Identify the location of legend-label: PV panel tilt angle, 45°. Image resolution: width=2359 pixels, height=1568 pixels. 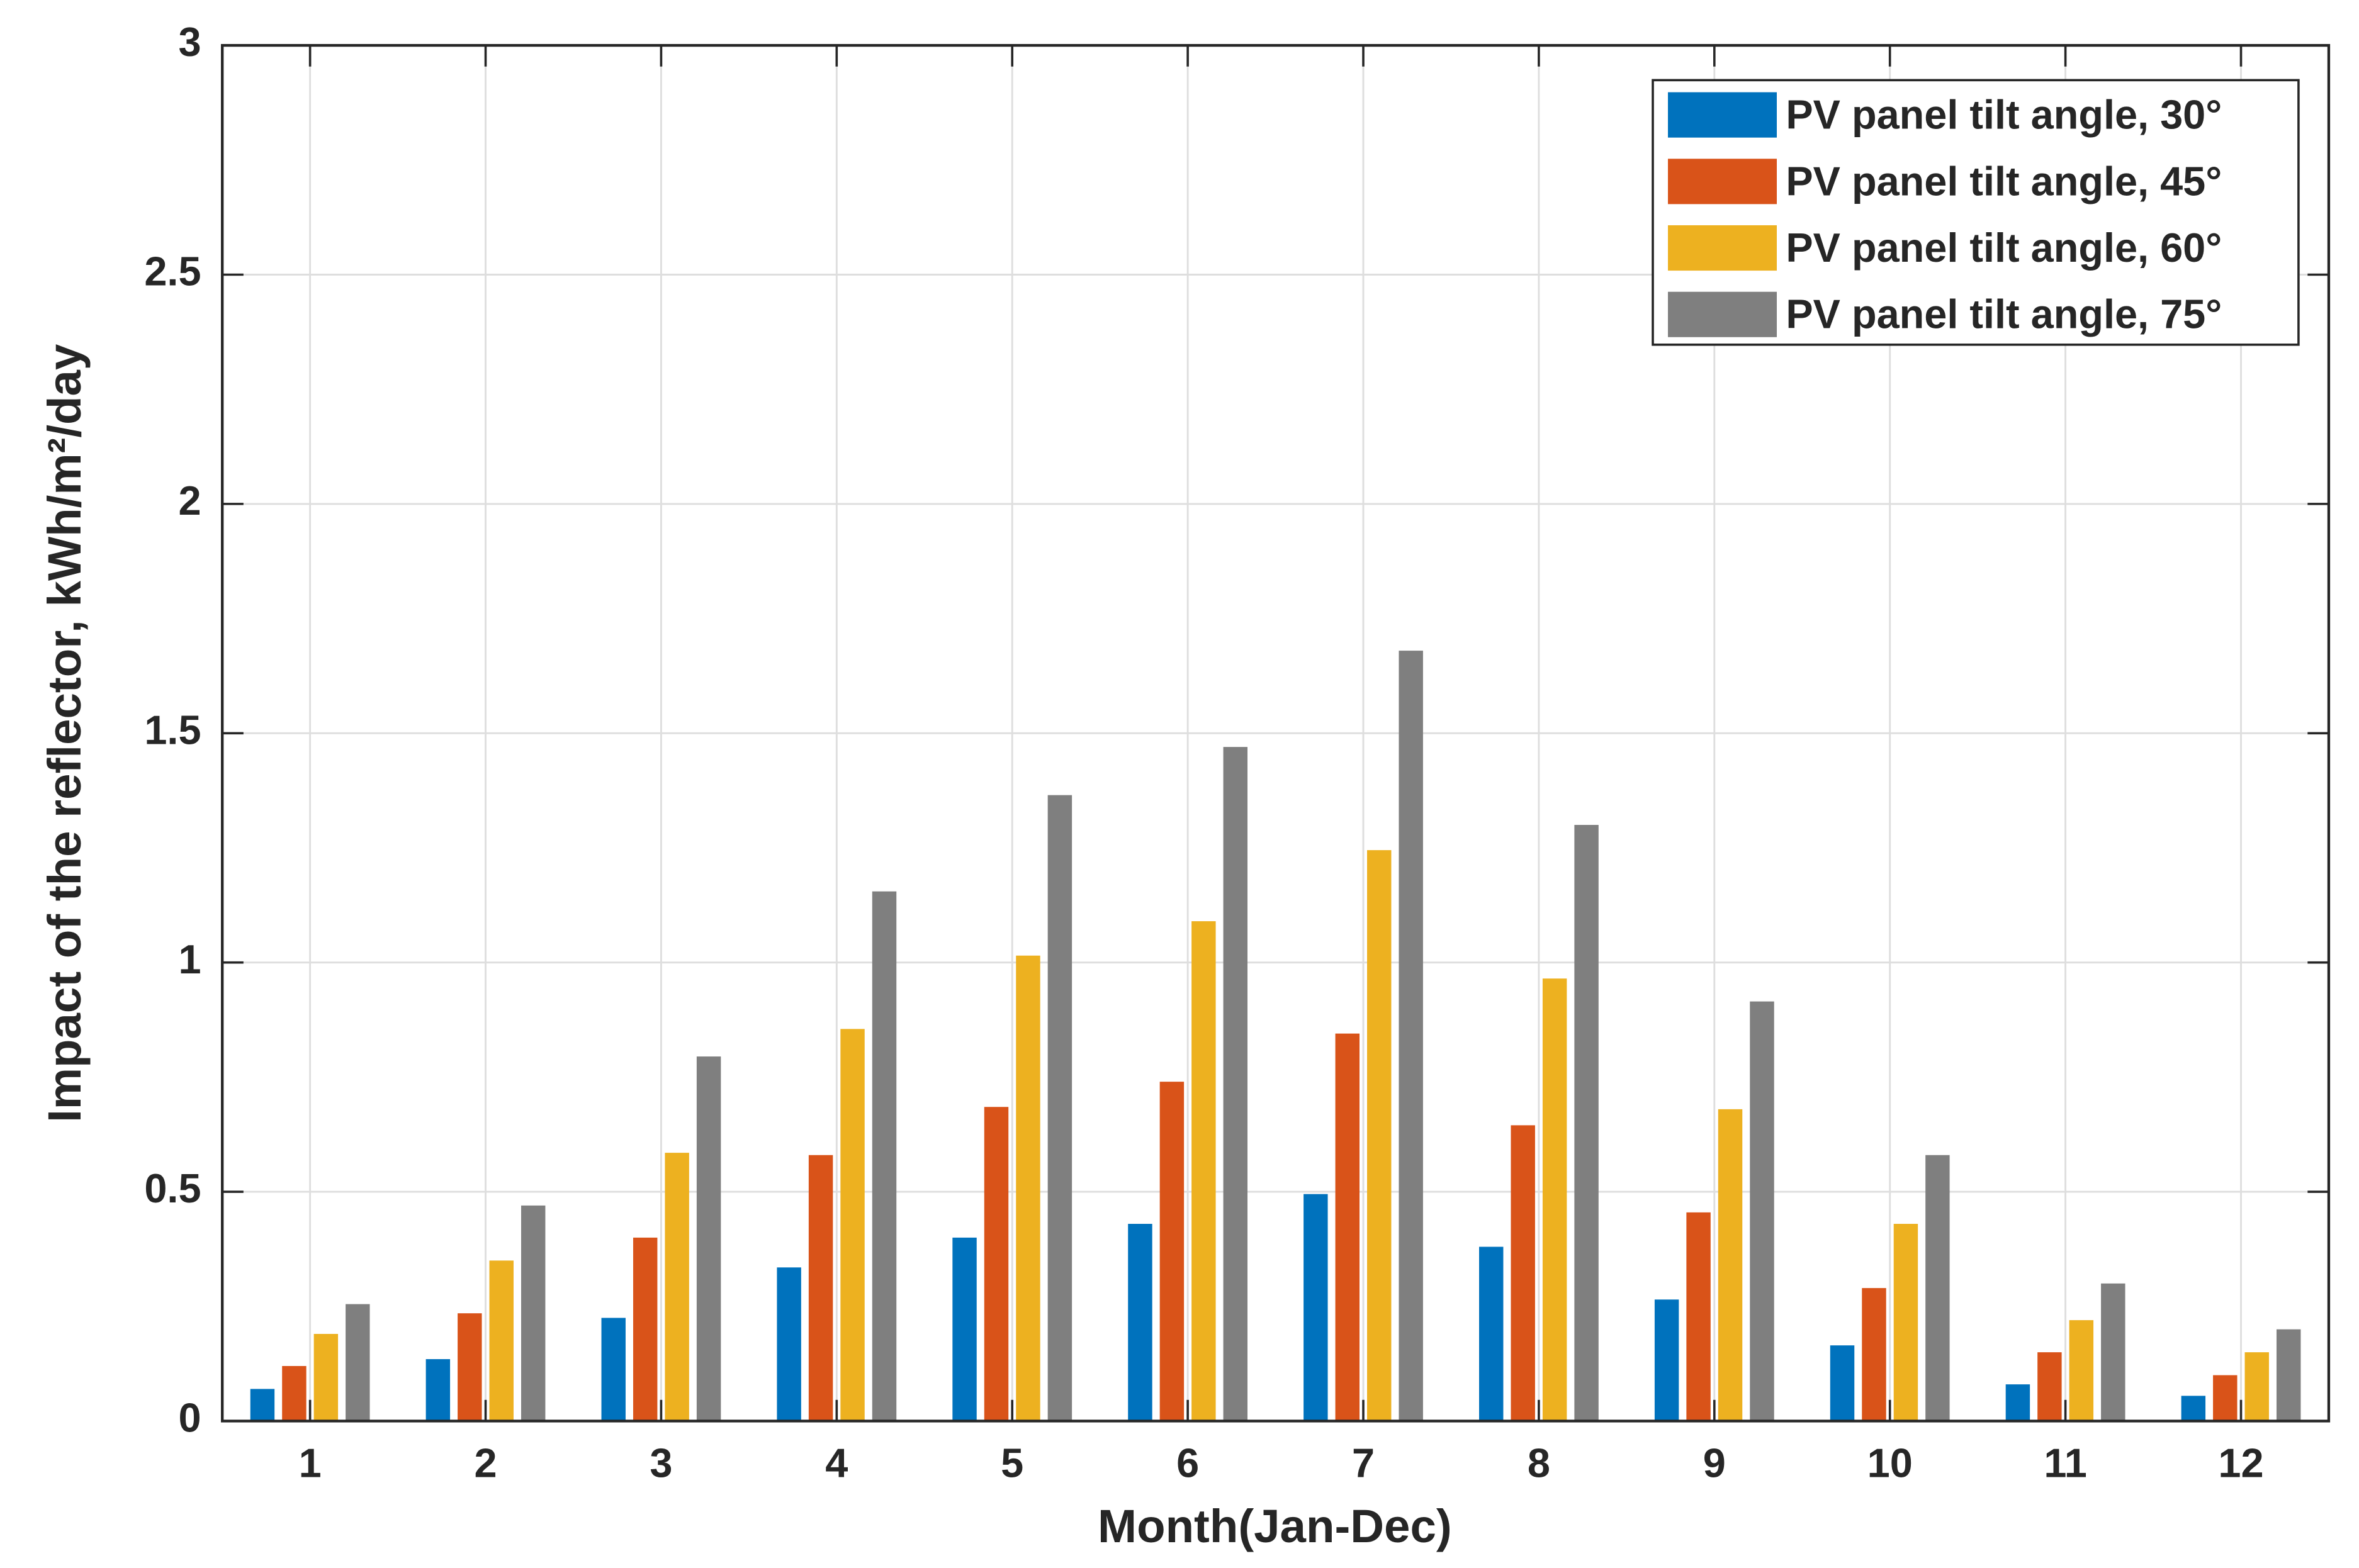
(2004, 181).